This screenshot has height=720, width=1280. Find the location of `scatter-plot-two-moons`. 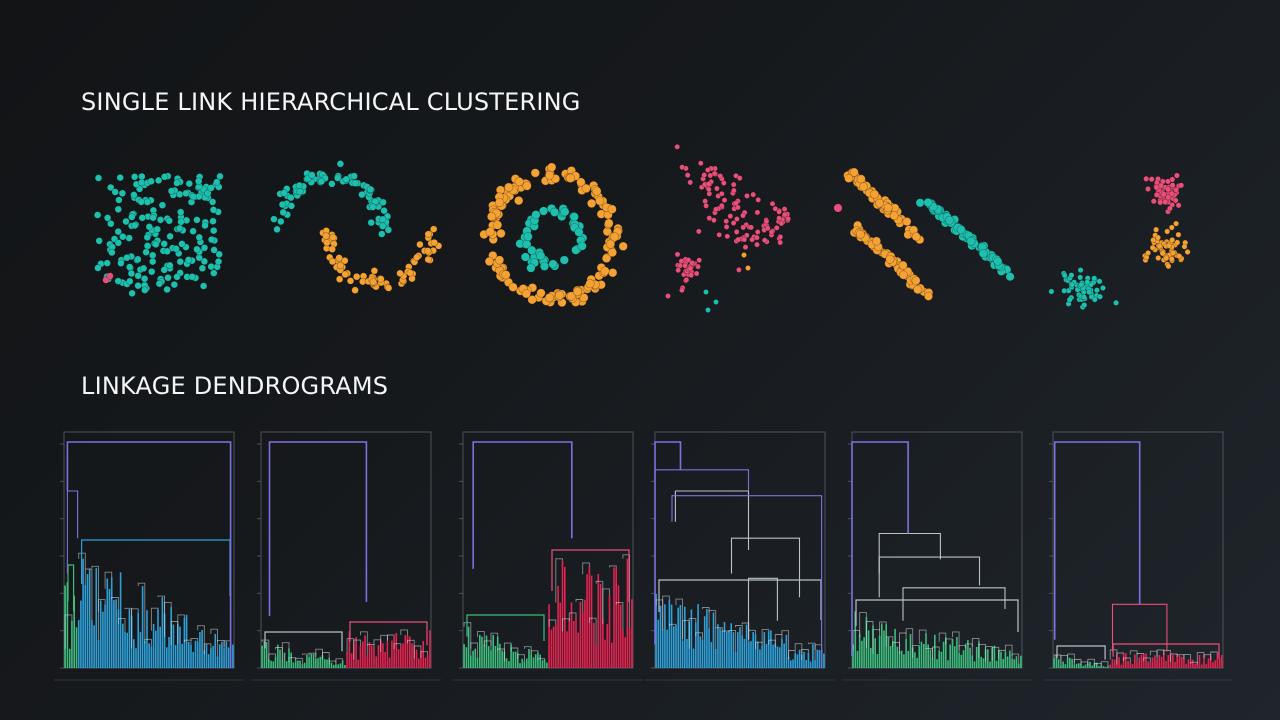

scatter-plot-two-moons is located at coordinates (356, 227).